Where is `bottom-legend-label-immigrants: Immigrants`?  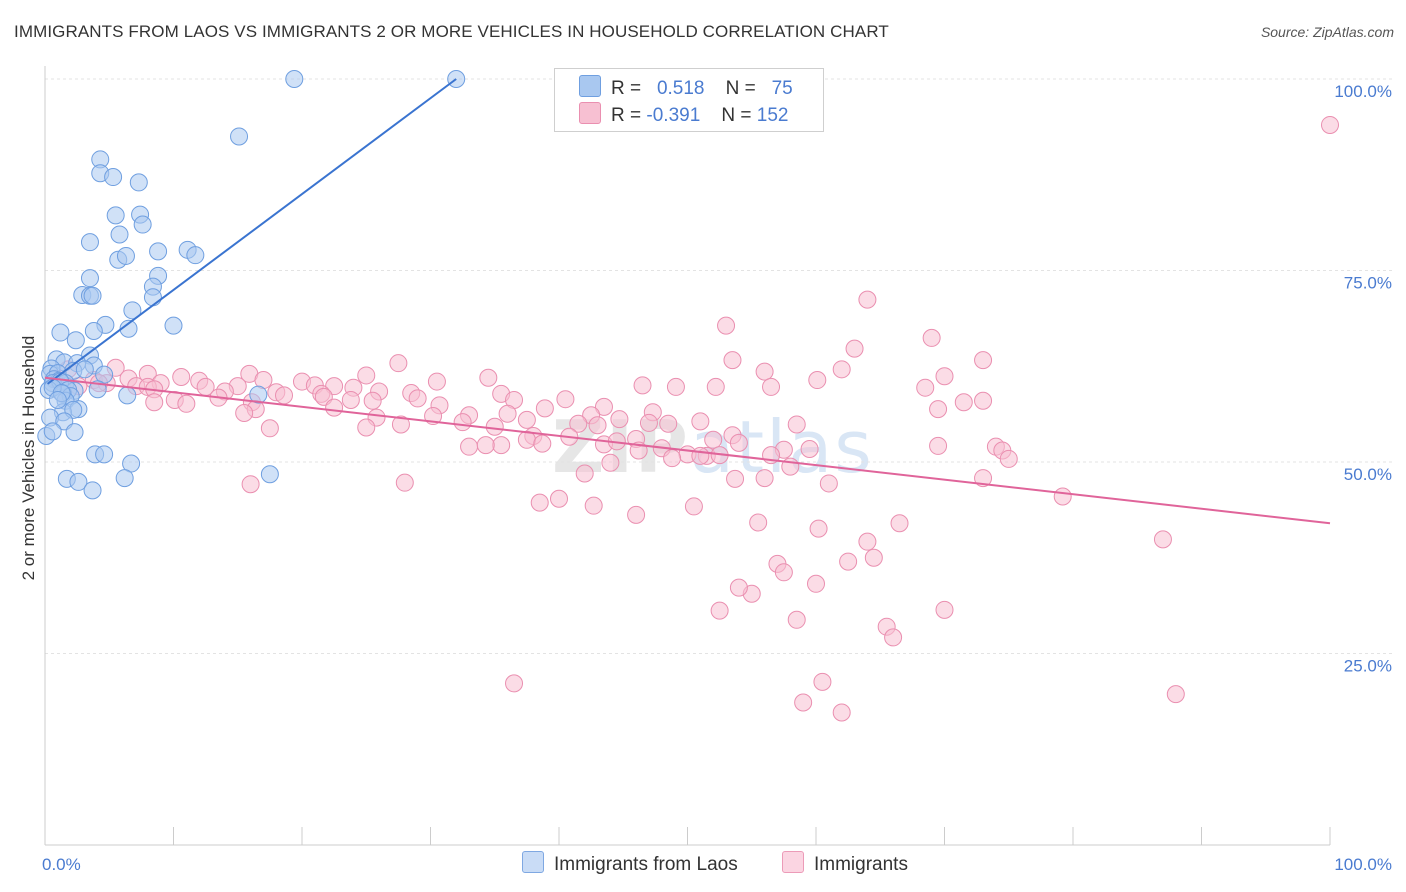
bottom-legend-label-immigrants: Immigrants is located at coordinates (861, 864).